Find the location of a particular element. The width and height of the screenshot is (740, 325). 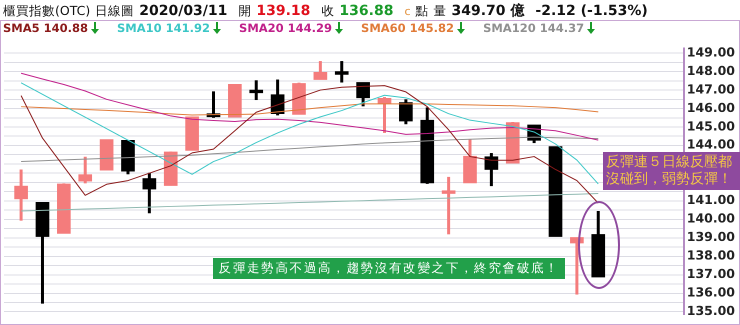

text: 日線圖 is located at coordinates (114, 11).